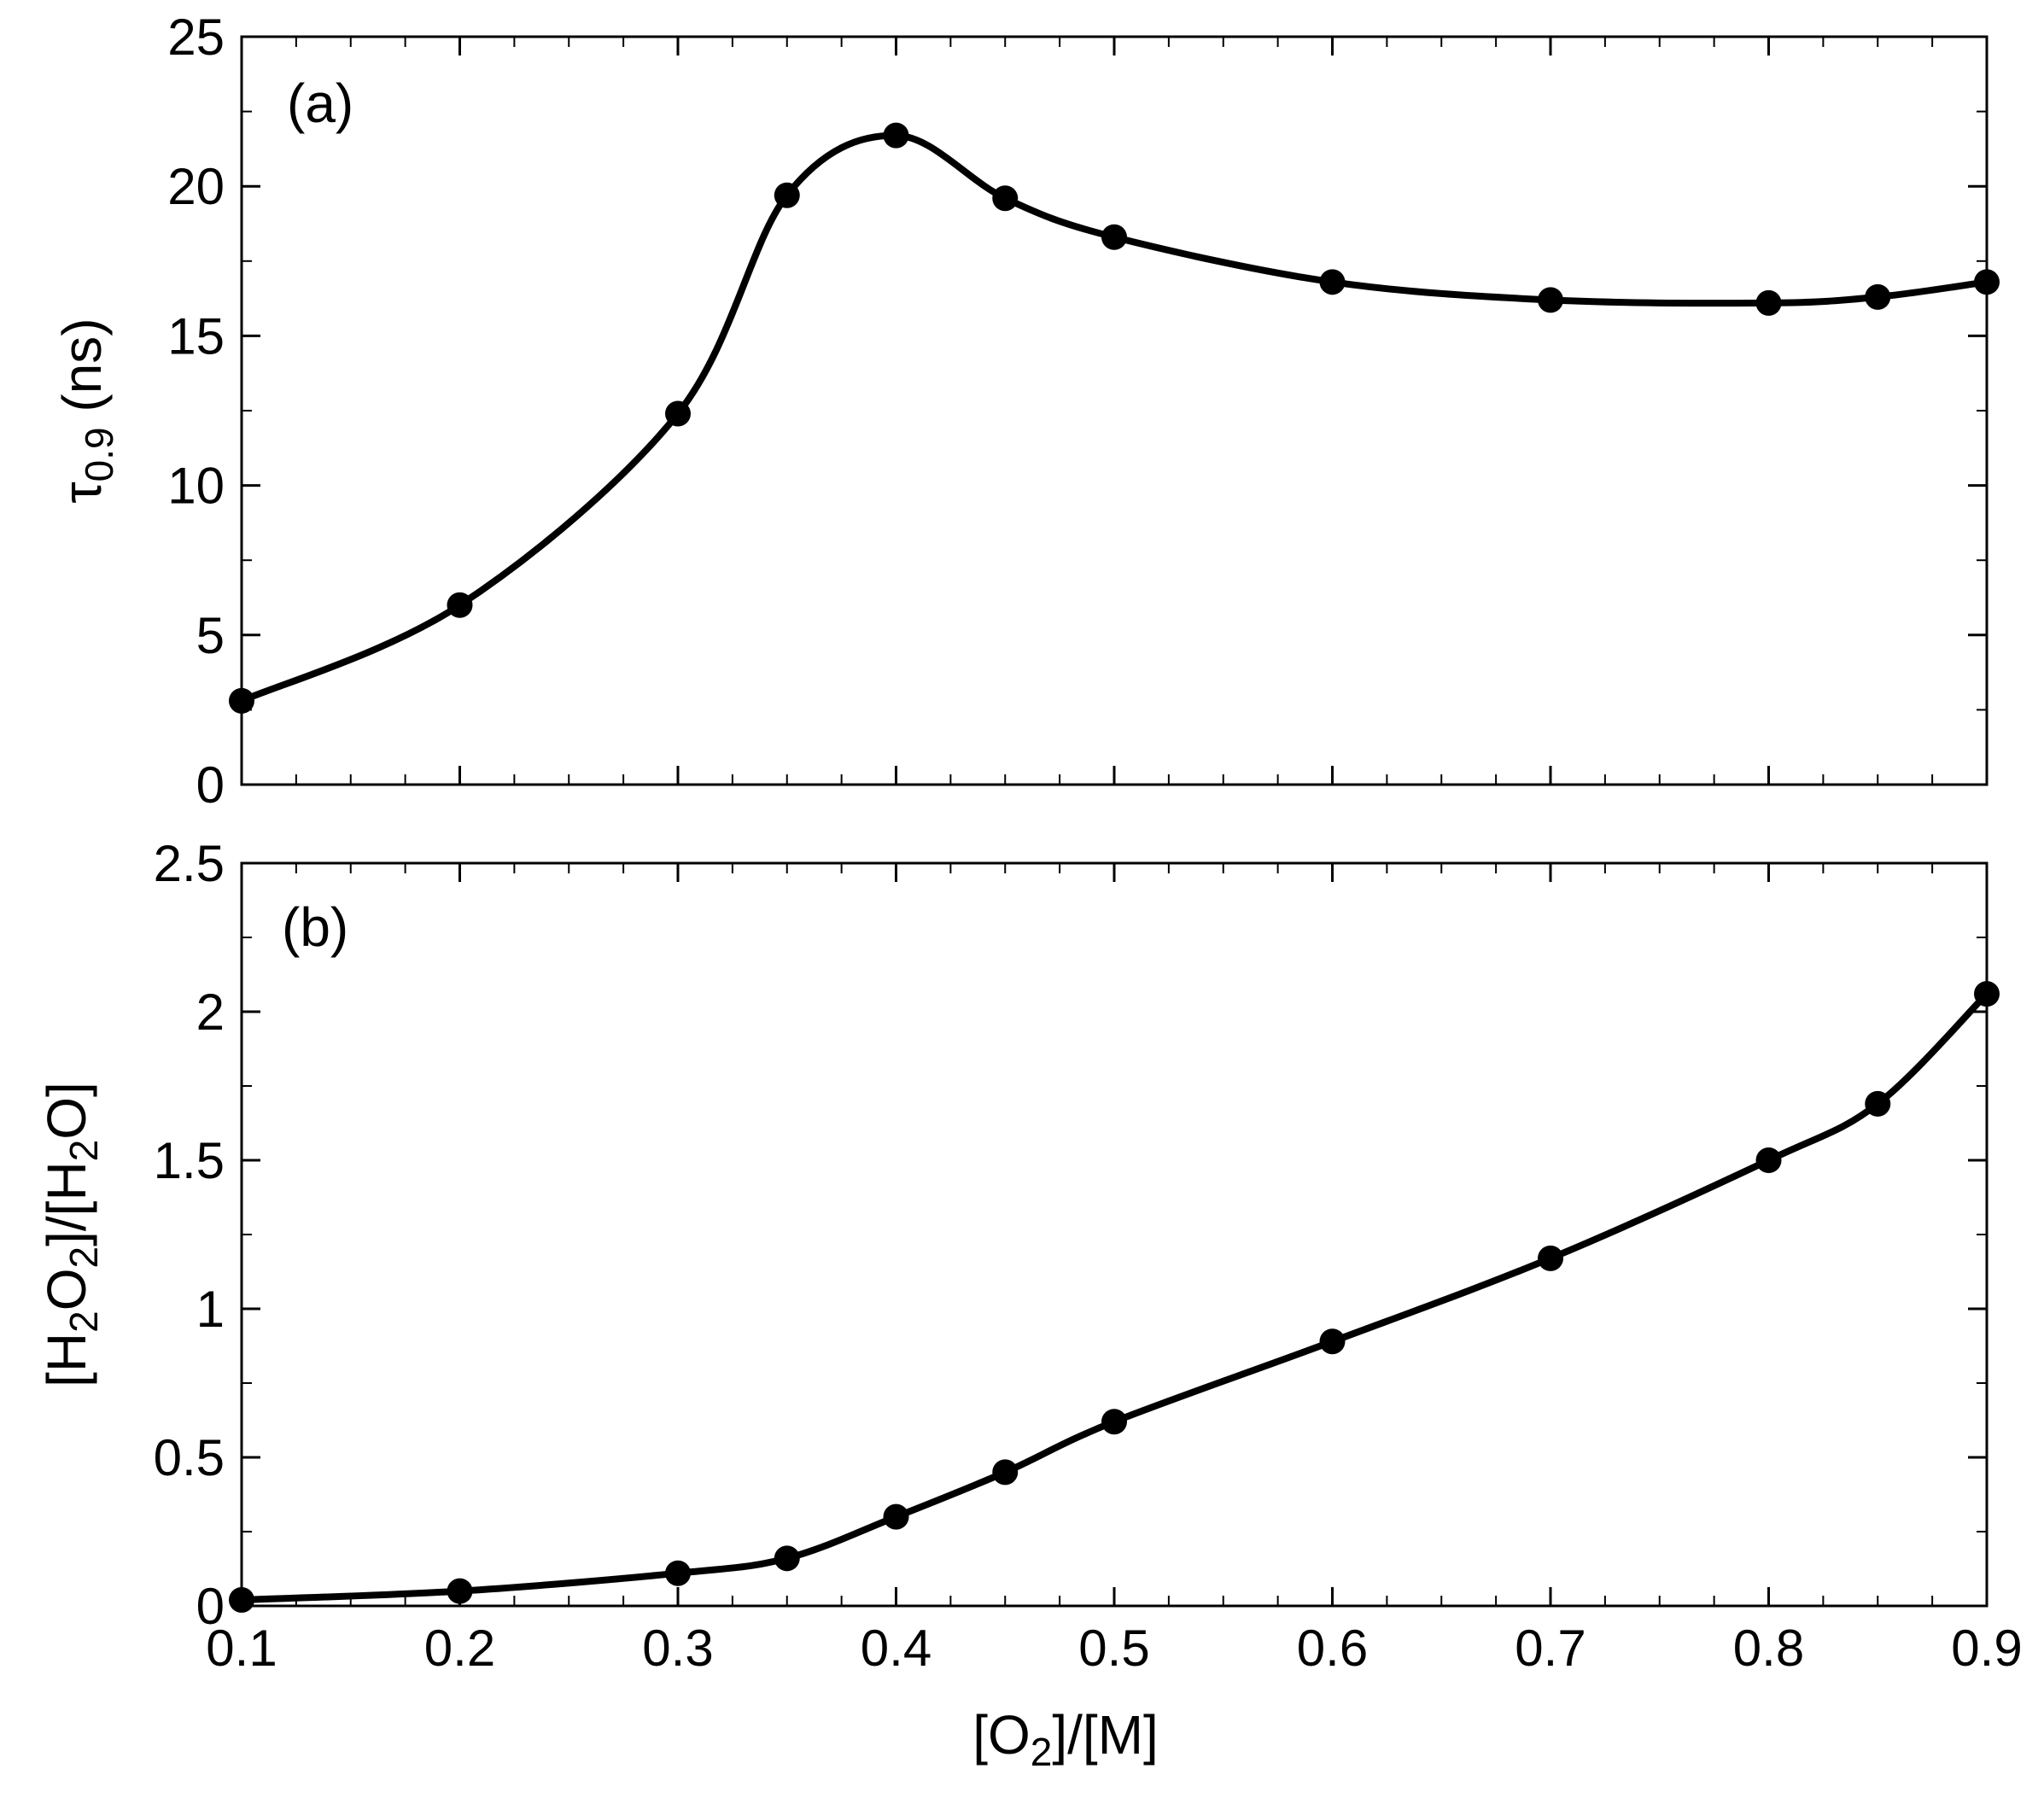  I want to click on a-y-axis-title-unit: (ns), so click(82, 372).